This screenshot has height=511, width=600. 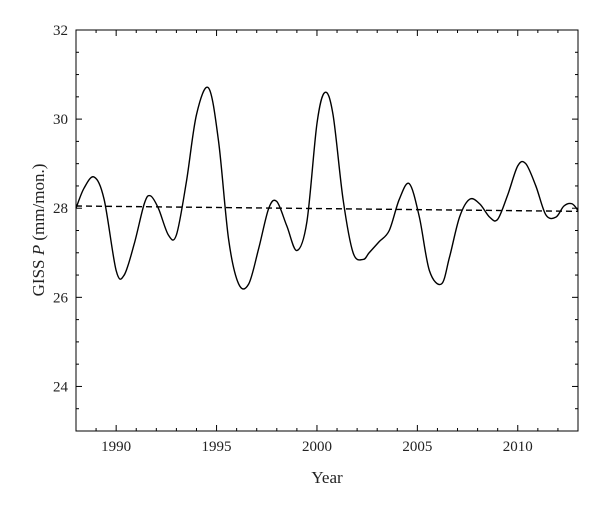 What do you see at coordinates (38, 250) in the screenshot?
I see `y-axis-title-variable: P` at bounding box center [38, 250].